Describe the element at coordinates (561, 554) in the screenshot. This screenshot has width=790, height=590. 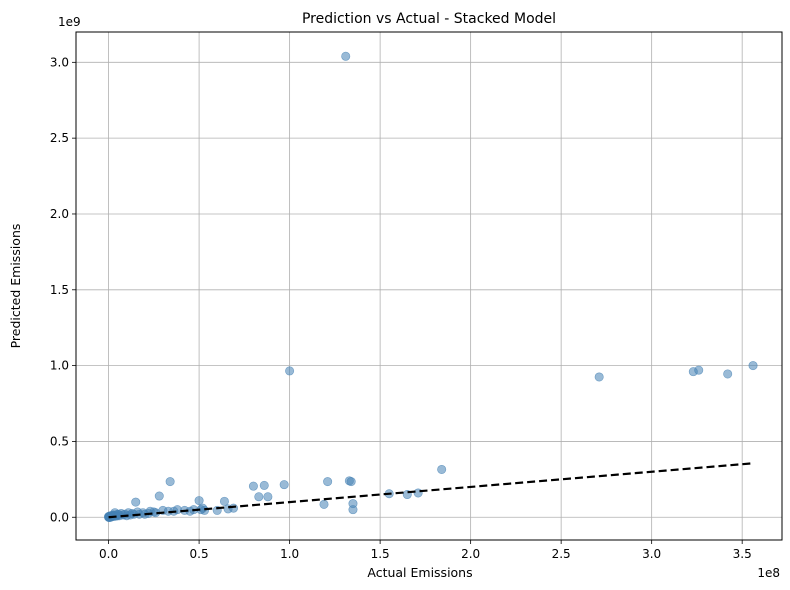
I see `x-tick-label: 2.5` at that location.